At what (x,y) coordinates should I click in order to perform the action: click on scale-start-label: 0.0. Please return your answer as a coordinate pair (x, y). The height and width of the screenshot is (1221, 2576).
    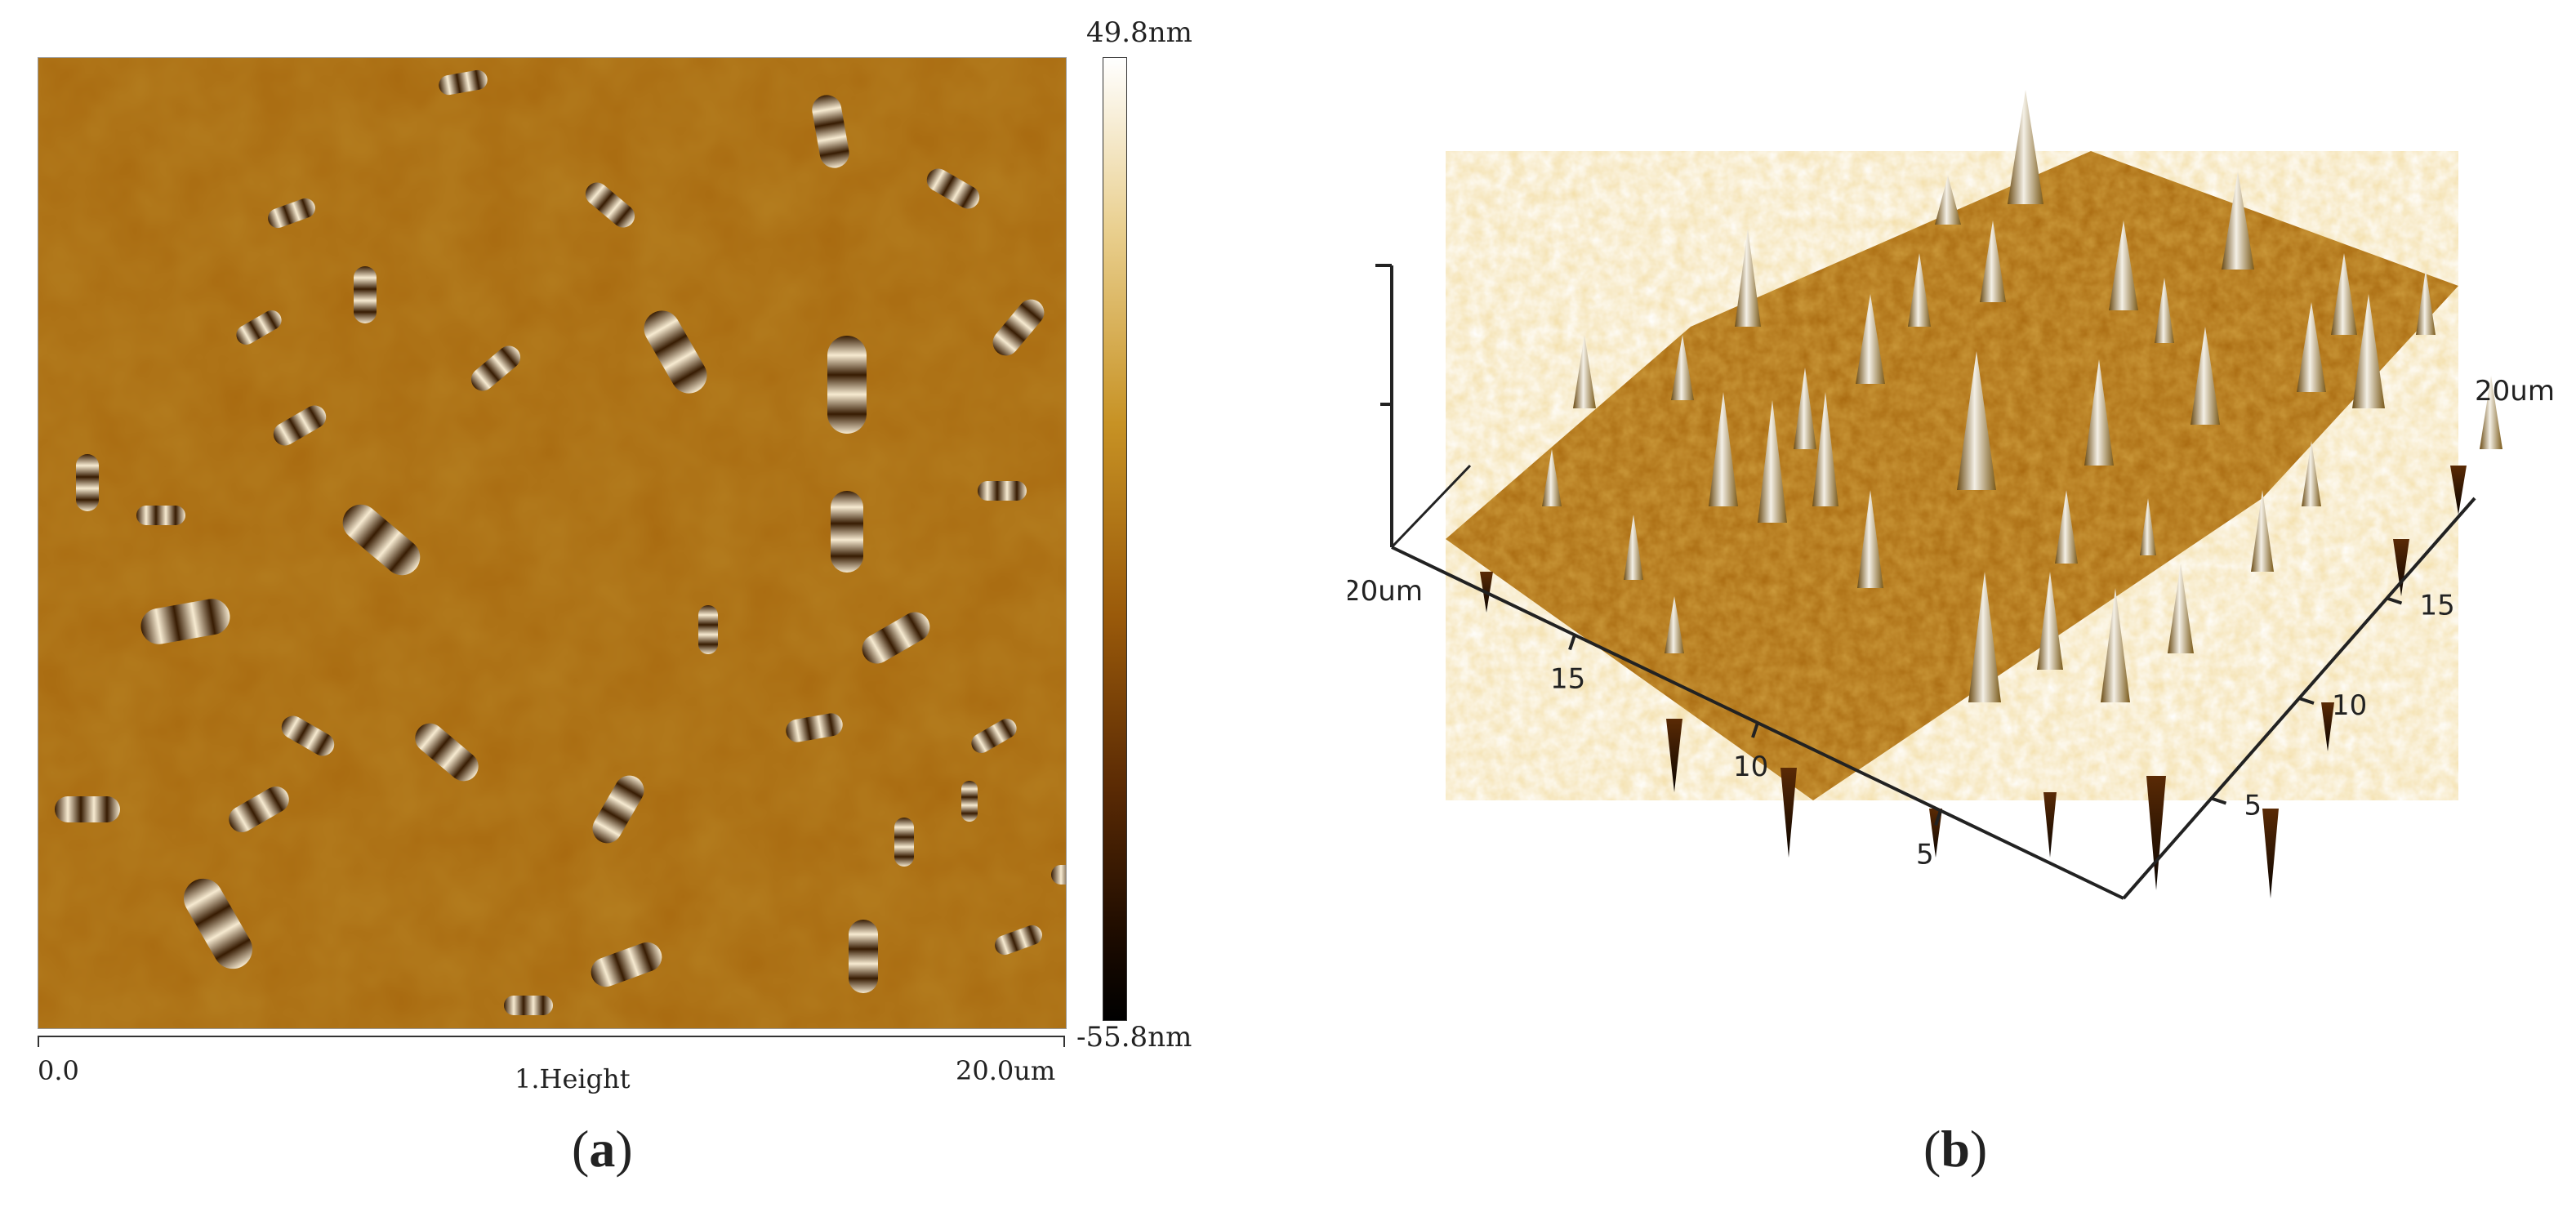
    Looking at the image, I should click on (58, 1070).